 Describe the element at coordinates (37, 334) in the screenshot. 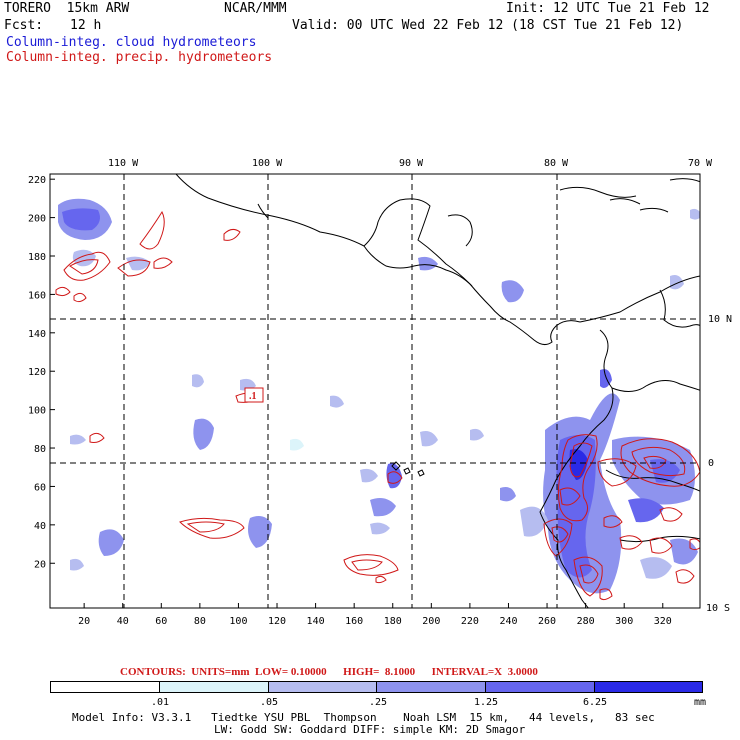

I see `y-tick-label: 140` at that location.